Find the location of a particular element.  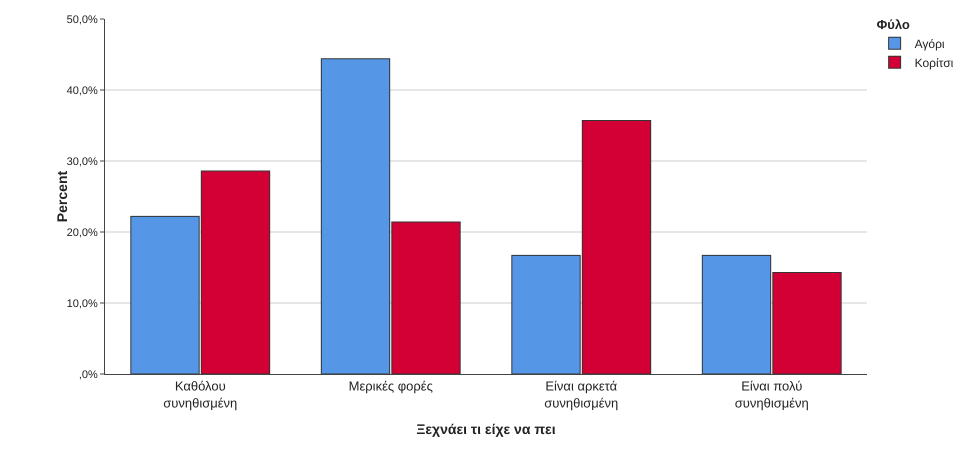

x-tick-label: Μερικές φορές is located at coordinates (390, 386).